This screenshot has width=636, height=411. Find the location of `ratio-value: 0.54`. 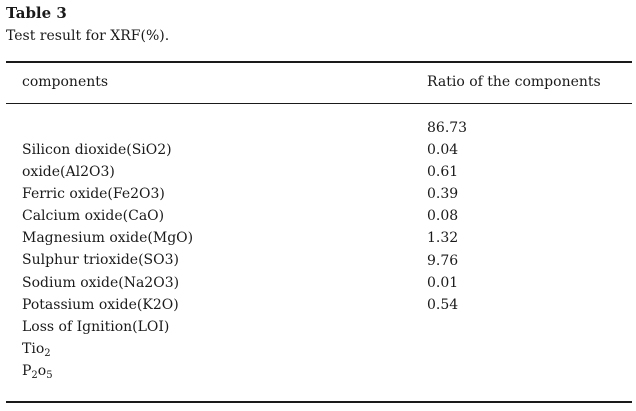

ratio-value: 0.54 is located at coordinates (443, 304).